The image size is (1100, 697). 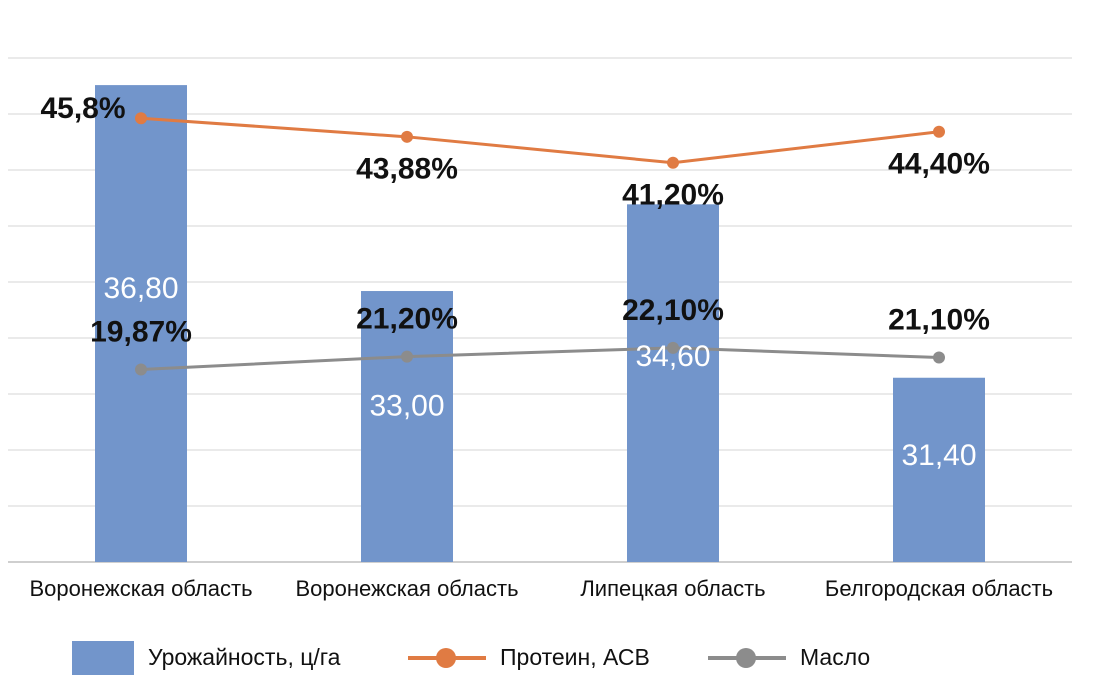 What do you see at coordinates (540, 140) in the screenshot?
I see `protein-line` at bounding box center [540, 140].